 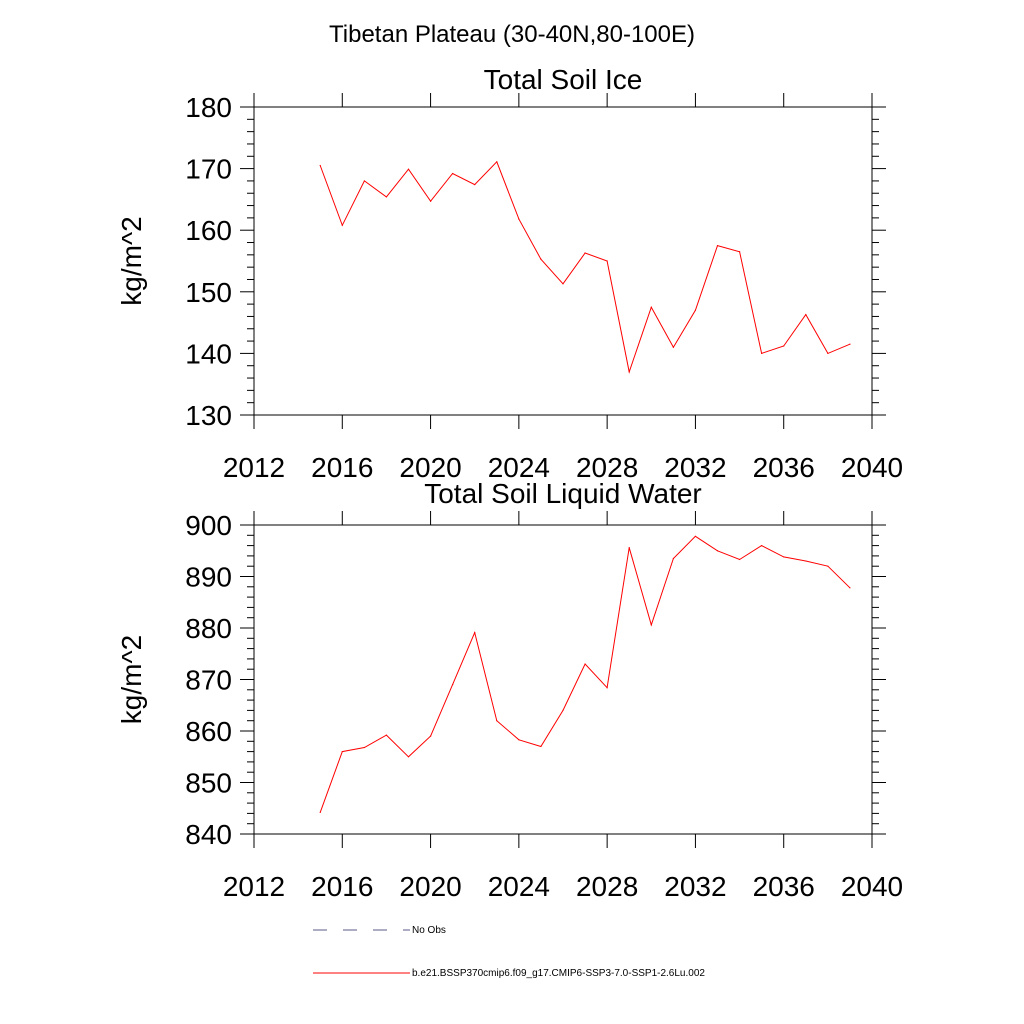 What do you see at coordinates (563, 79) in the screenshot?
I see `panel-title: Total Soil Ice` at bounding box center [563, 79].